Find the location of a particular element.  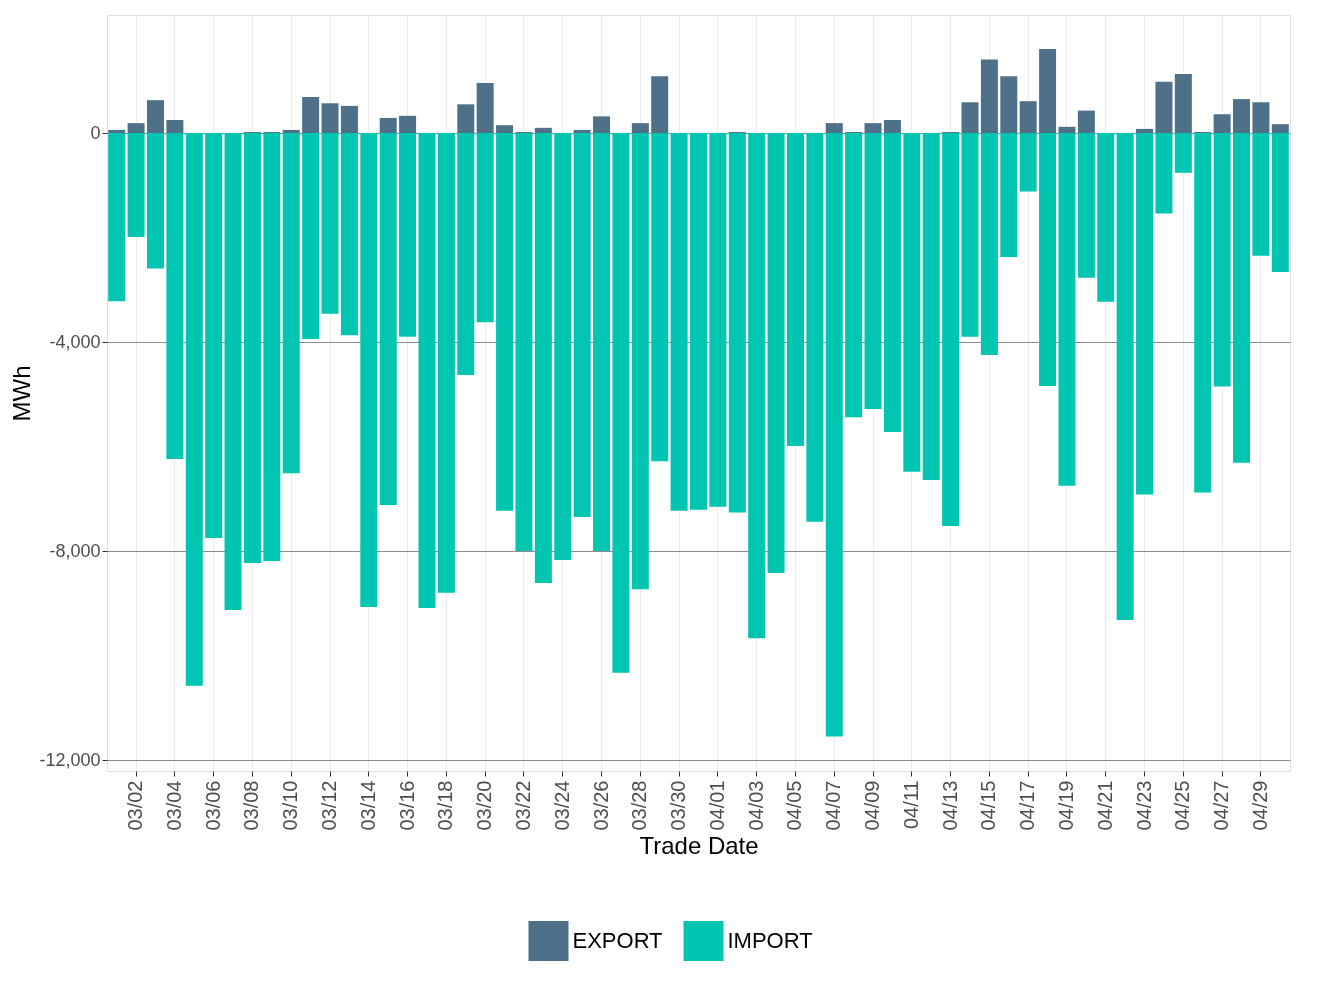

x-tick-label: 03/30 is located at coordinates (678, 805).